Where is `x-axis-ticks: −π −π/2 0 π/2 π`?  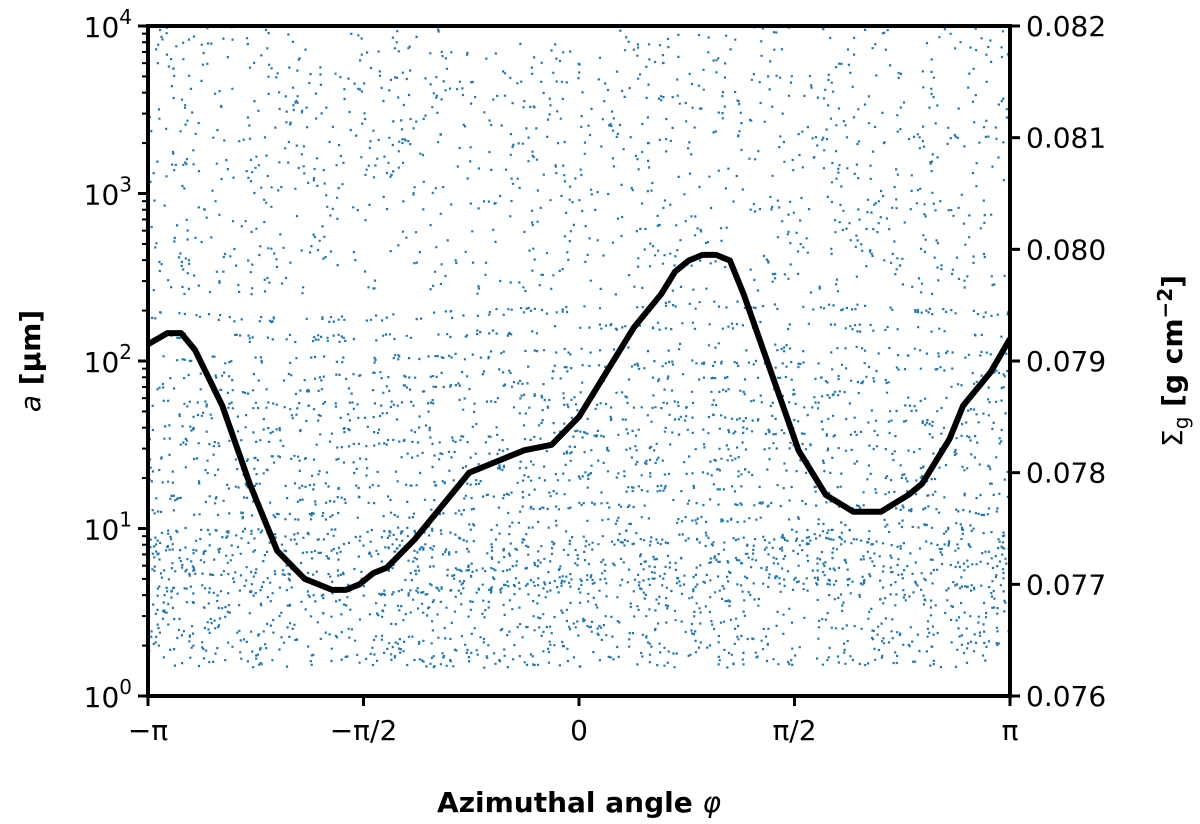 x-axis-ticks: −π −π/2 0 π/2 π is located at coordinates (573, 721).